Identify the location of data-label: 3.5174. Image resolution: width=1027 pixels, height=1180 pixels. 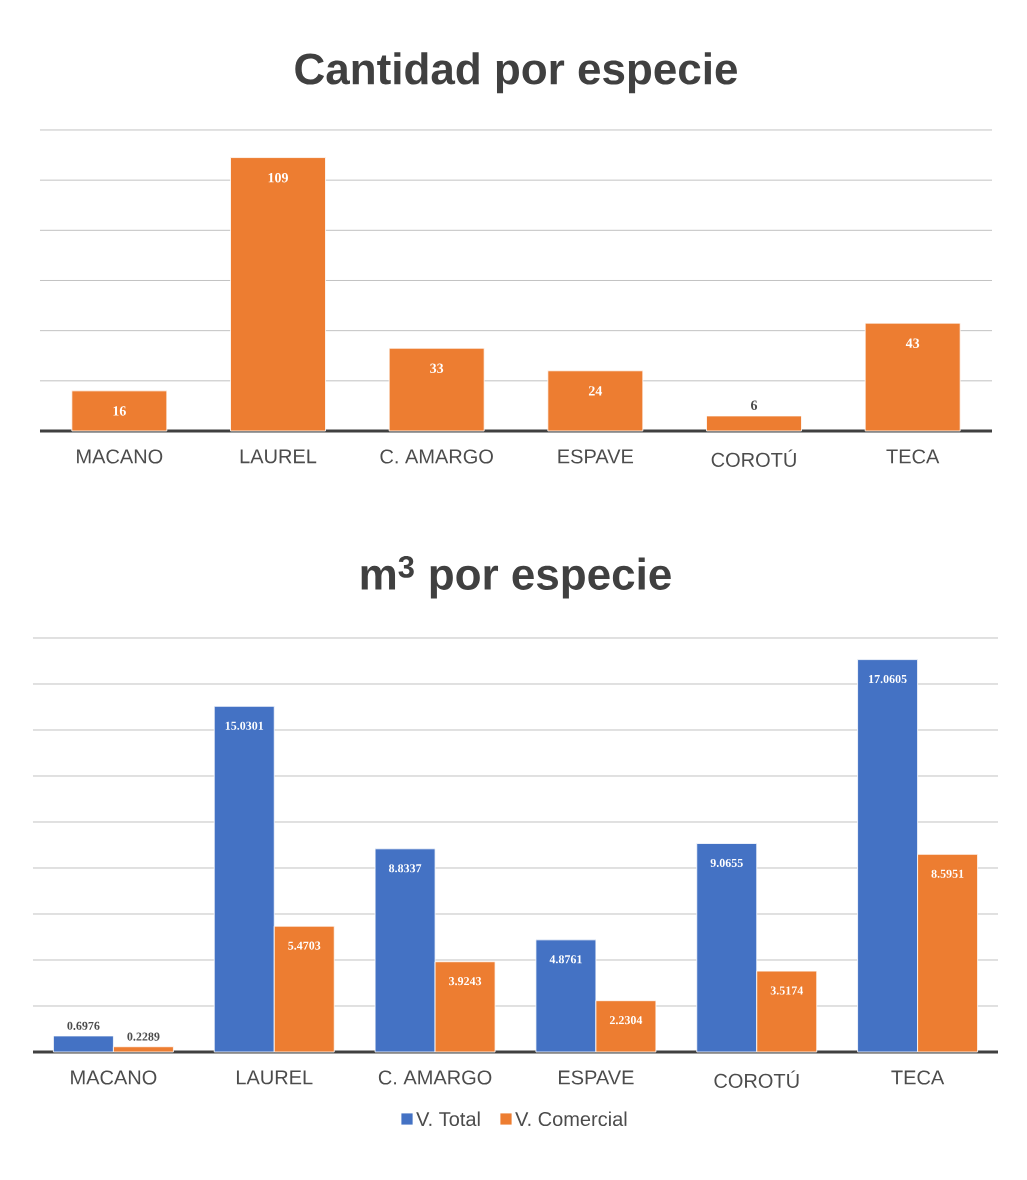
(787, 990).